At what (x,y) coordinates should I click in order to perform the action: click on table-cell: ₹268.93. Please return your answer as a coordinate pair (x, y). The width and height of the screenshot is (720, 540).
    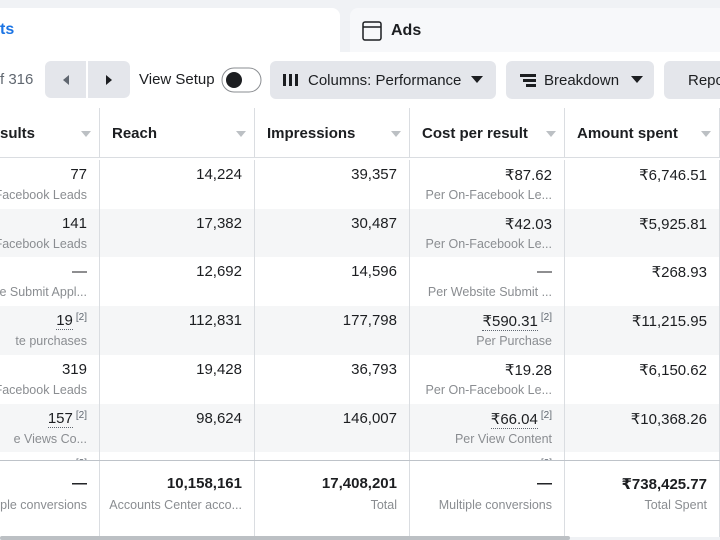
    Looking at the image, I should click on (642, 282).